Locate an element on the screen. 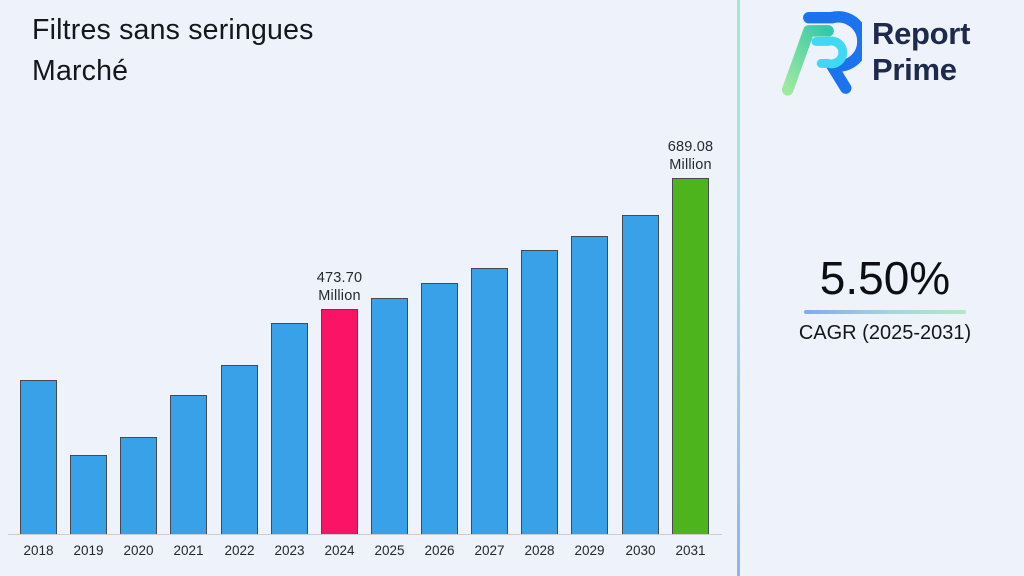 This screenshot has height=576, width=1024. year-label-2021: 2021 is located at coordinates (188, 550).